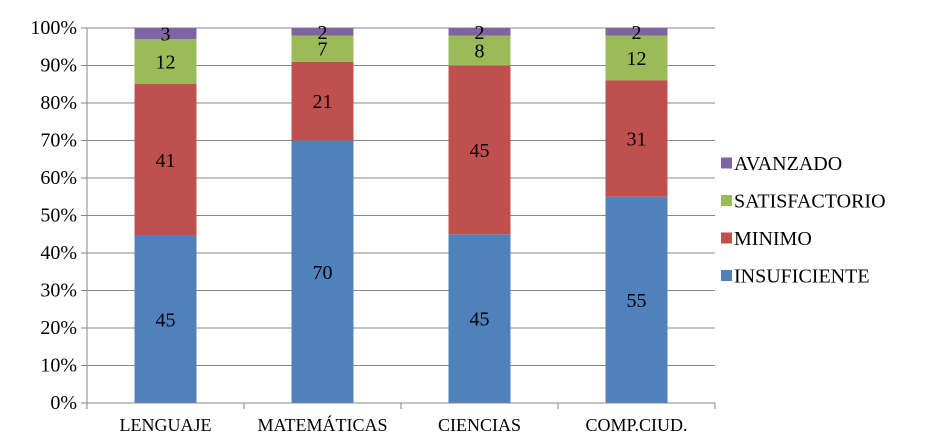  I want to click on legend-label: SATISFACTORIO, so click(810, 202).